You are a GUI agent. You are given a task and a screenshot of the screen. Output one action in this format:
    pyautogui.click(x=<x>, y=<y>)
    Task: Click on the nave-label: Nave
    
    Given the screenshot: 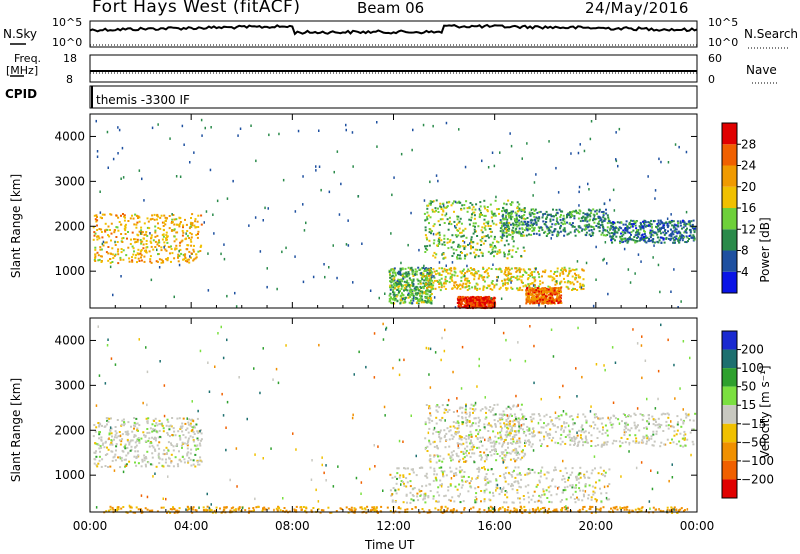 What is the action you would take?
    pyautogui.click(x=761, y=70)
    